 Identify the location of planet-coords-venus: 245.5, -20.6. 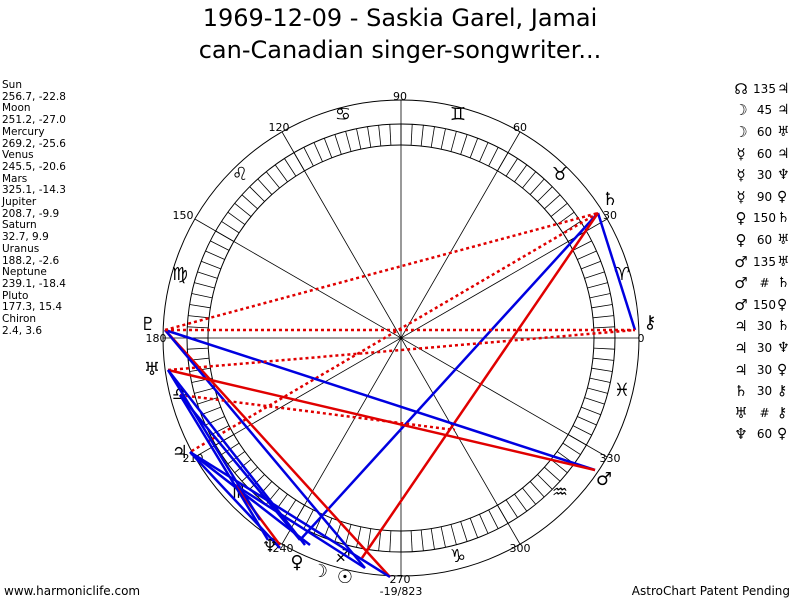
(34, 166).